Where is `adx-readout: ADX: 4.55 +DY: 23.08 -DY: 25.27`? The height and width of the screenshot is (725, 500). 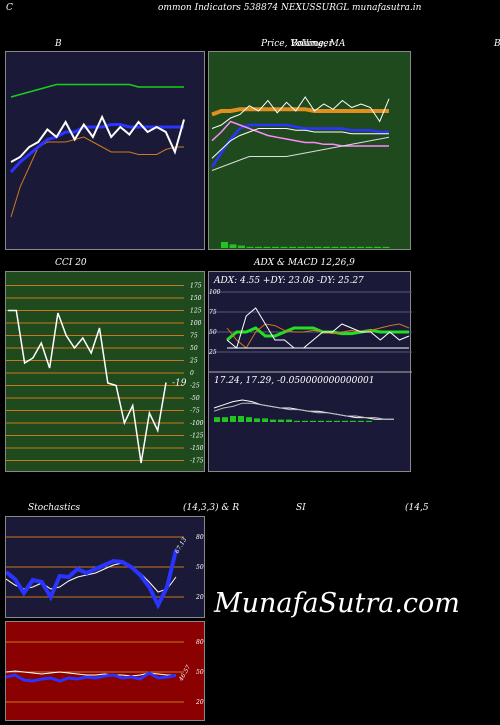
adx-readout: ADX: 4.55 +DY: 23.08 -DY: 25.27 is located at coordinates (289, 281).